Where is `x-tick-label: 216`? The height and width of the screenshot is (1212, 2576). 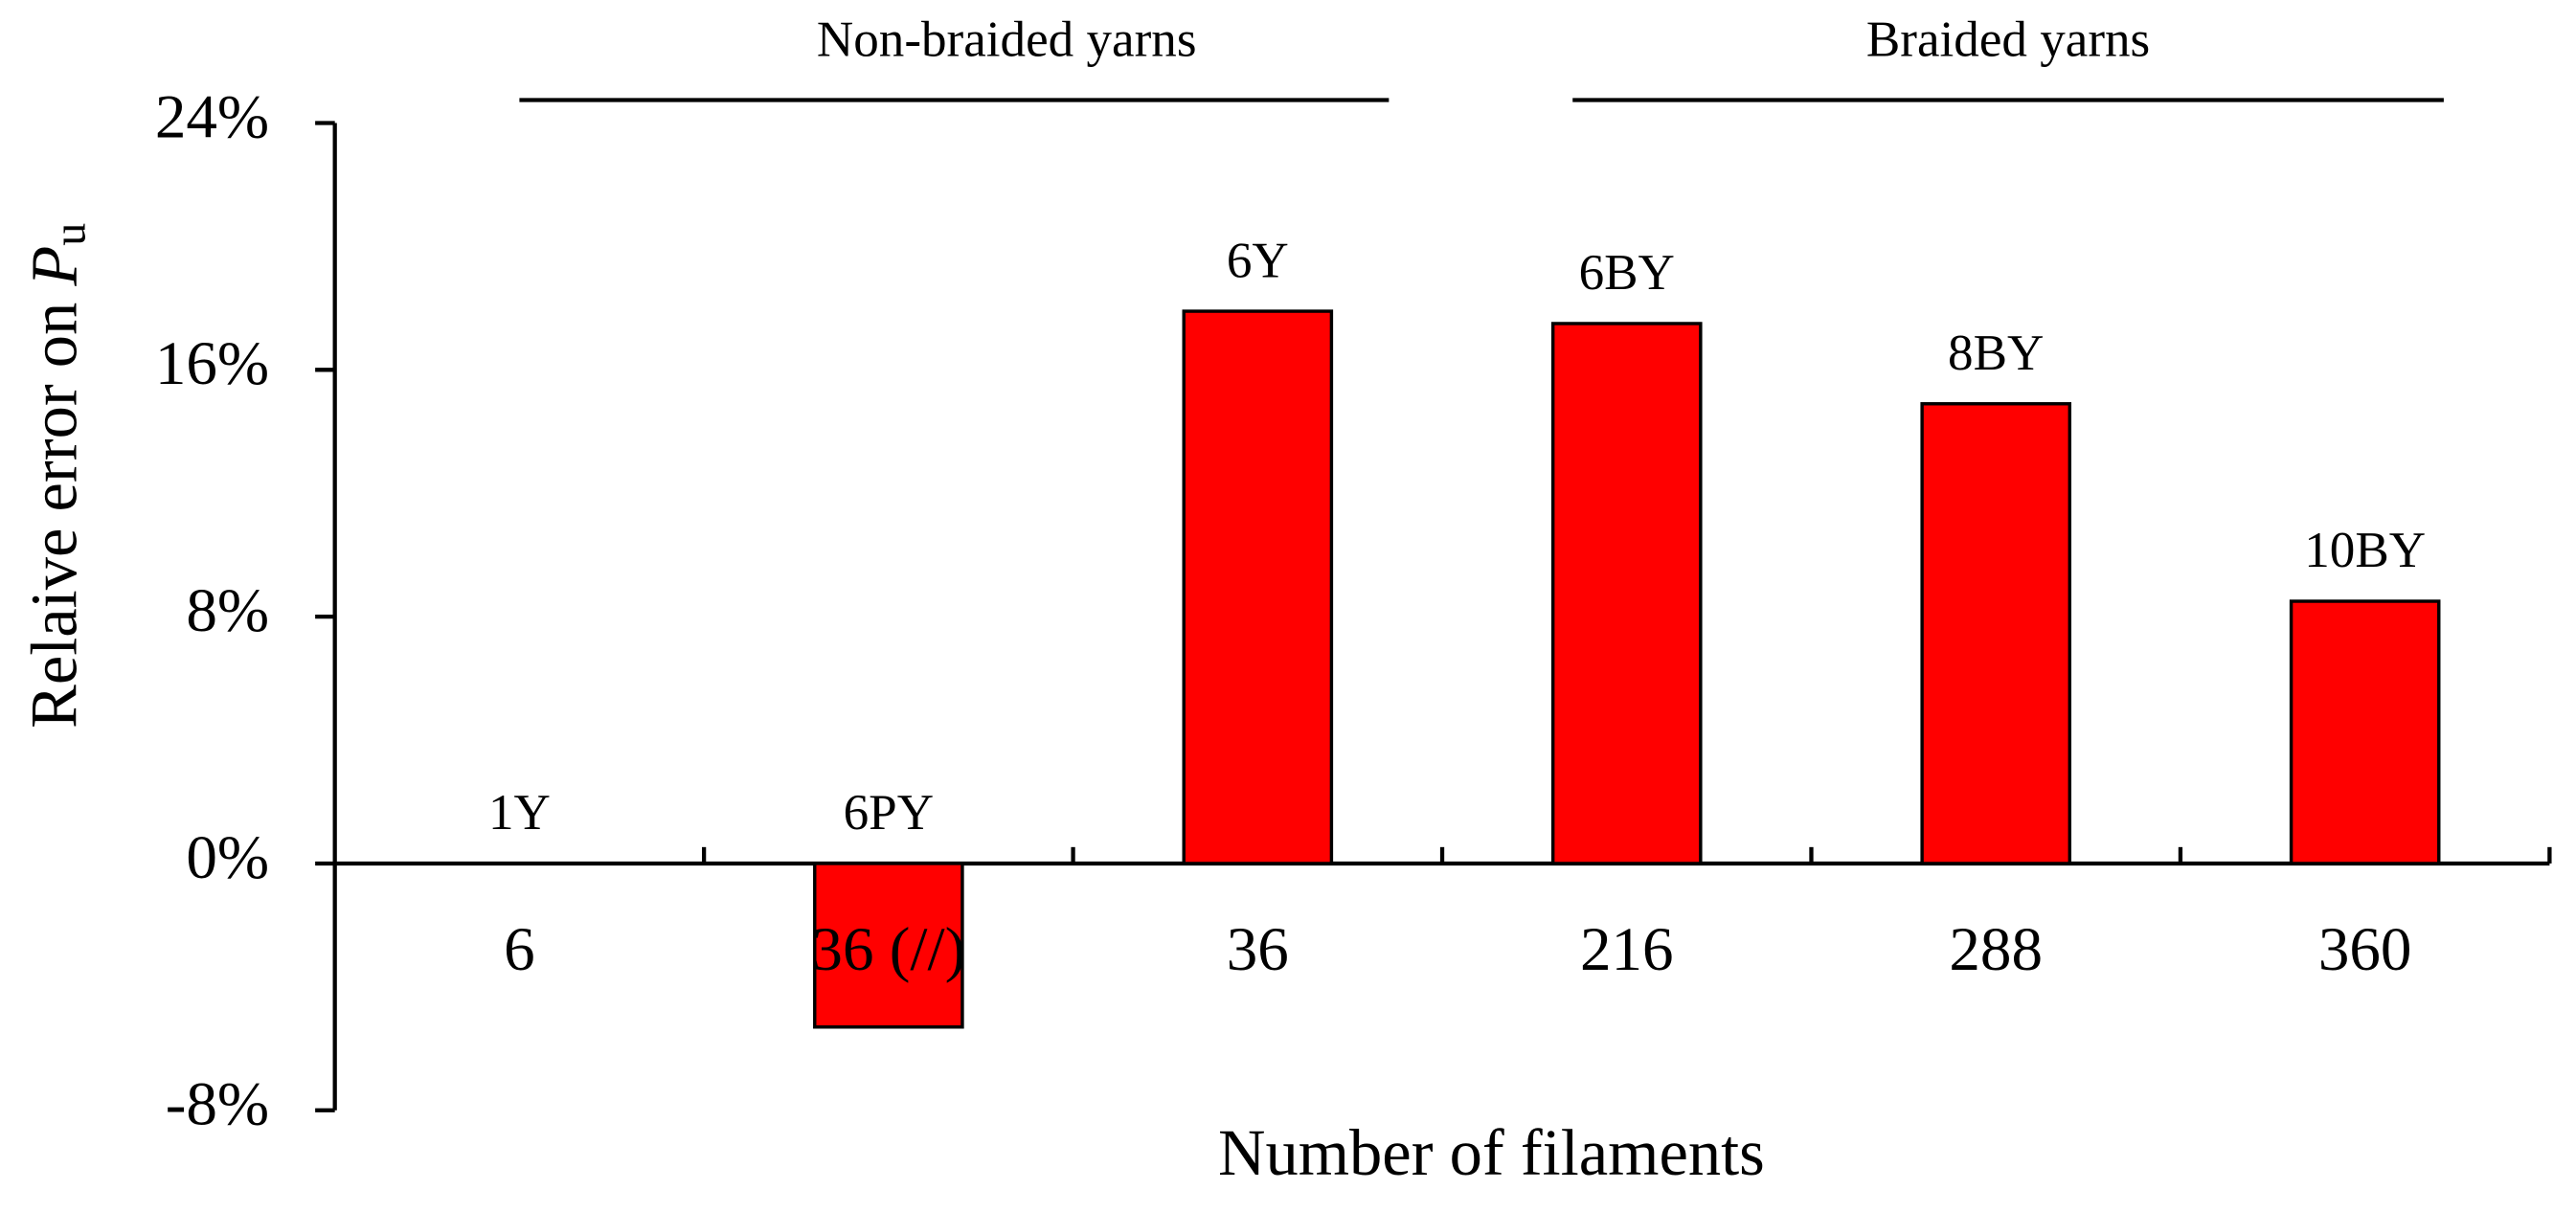
x-tick-label: 216 is located at coordinates (1627, 949).